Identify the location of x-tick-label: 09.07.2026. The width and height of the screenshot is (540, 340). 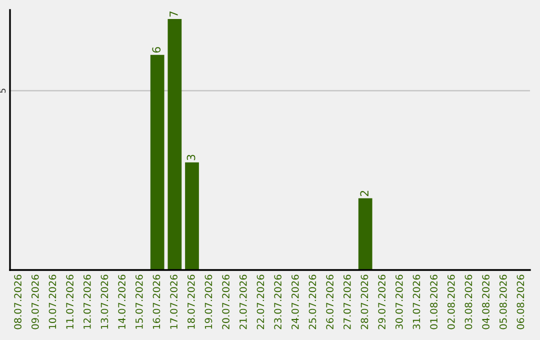
(35, 302).